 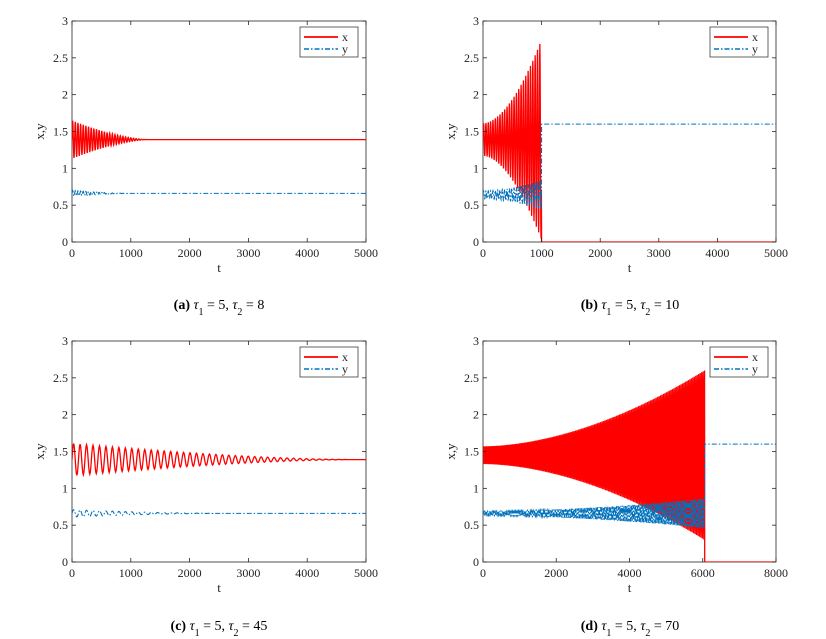 What do you see at coordinates (776, 573) in the screenshot?
I see `x-tick-label: 8000` at bounding box center [776, 573].